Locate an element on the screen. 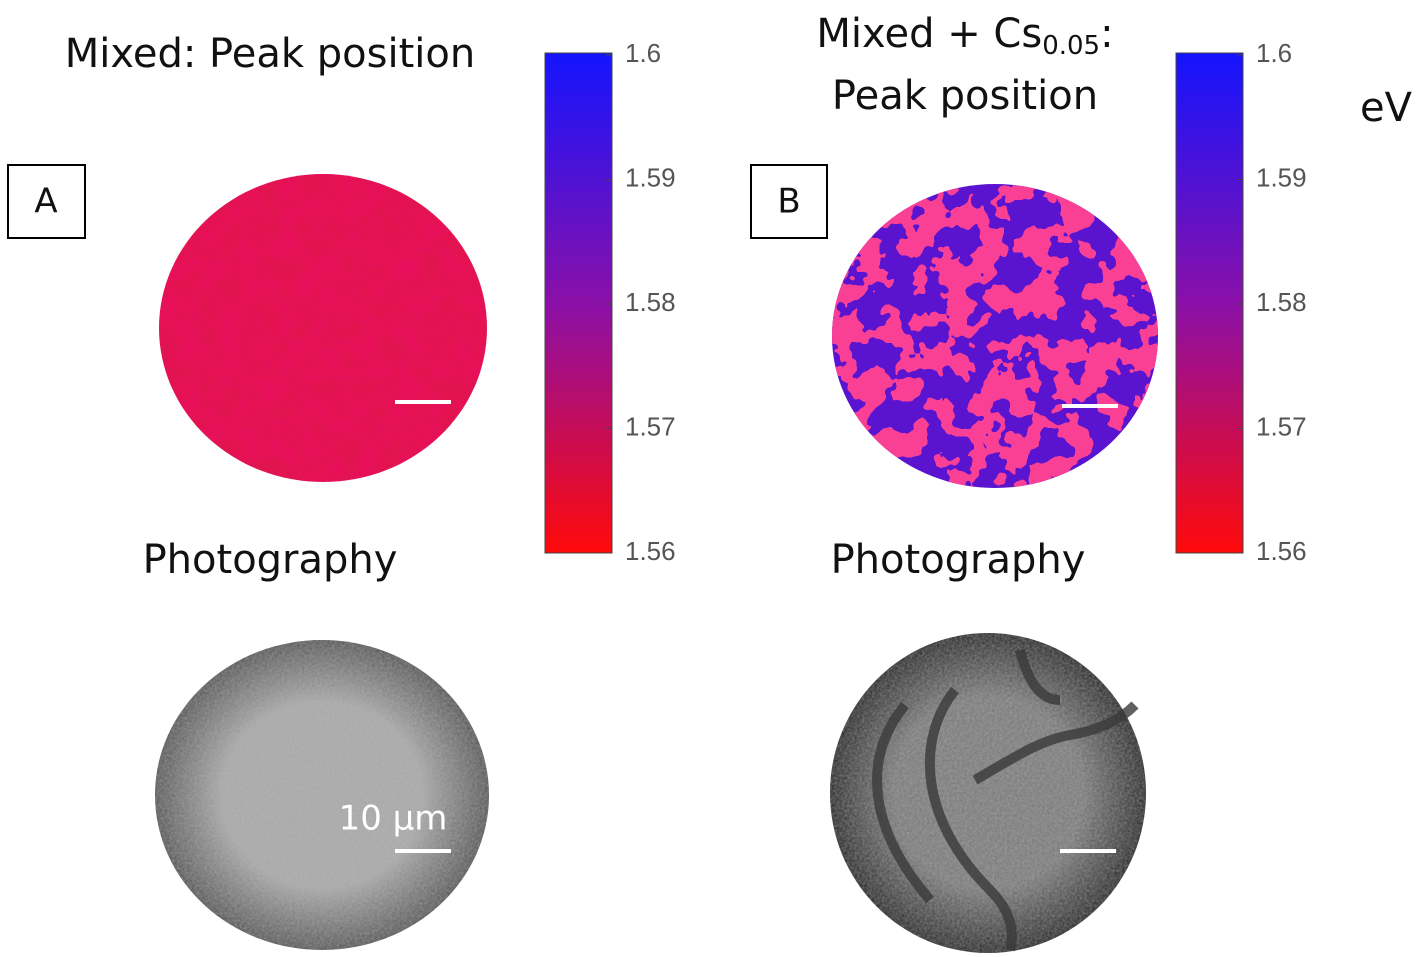  unit-label: eV is located at coordinates (1386, 108).